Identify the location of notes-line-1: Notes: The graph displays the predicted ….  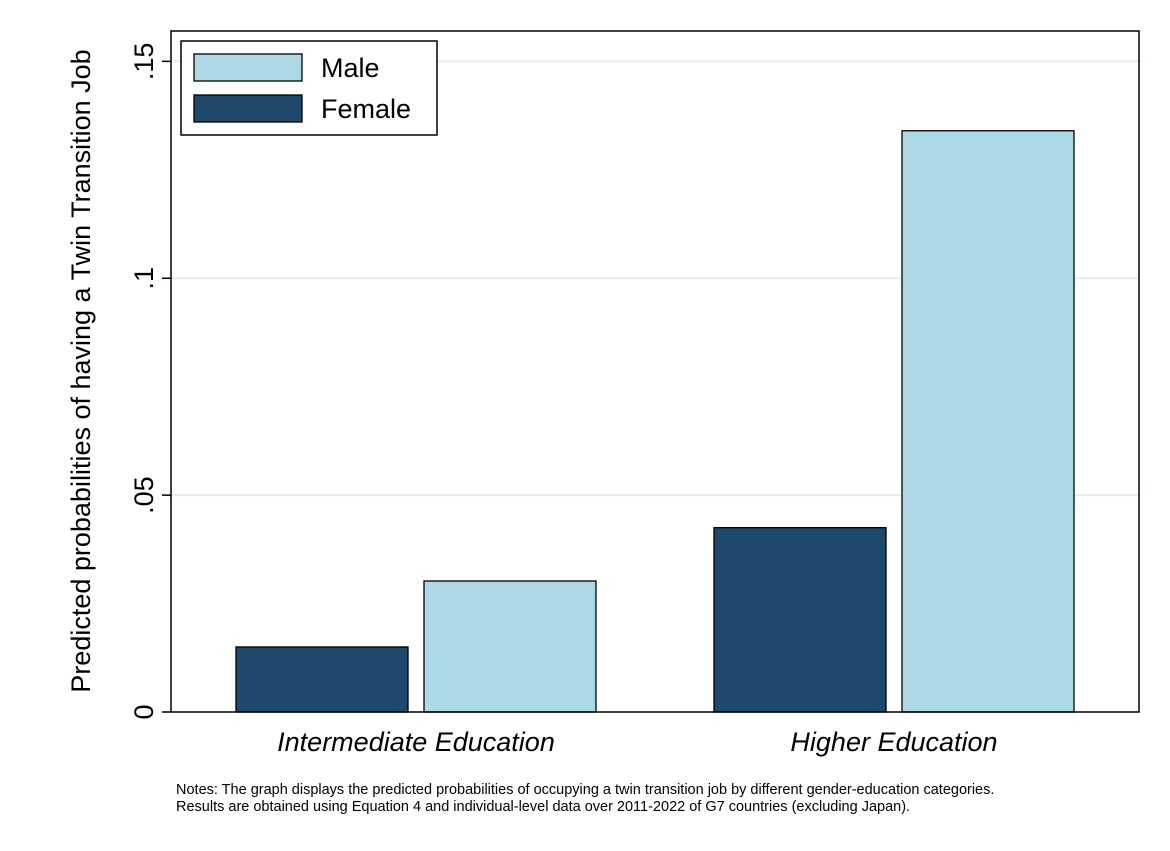
(585, 790).